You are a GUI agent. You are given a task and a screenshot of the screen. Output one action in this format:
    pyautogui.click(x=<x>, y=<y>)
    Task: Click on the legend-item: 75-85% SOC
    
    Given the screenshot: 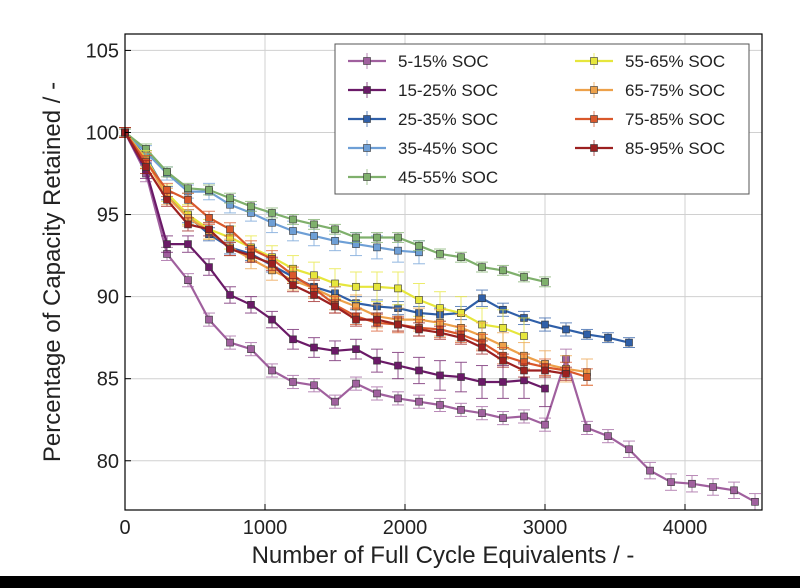 What is the action you would take?
    pyautogui.click(x=650, y=119)
    